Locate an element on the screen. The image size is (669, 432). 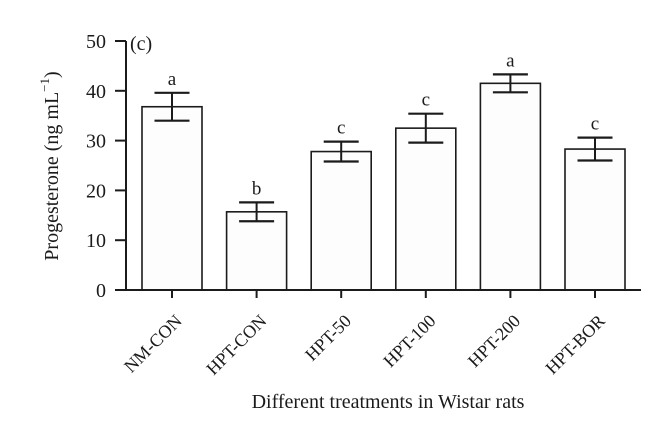
x-tick-label: NM-CON is located at coordinates (153, 344).